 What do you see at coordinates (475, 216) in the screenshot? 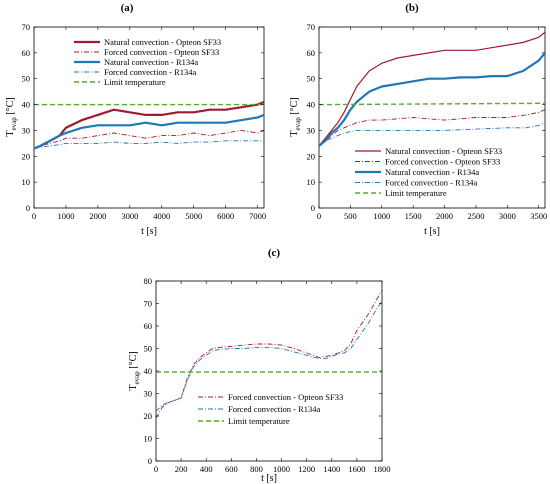
I see `x-tick-label: 2500` at bounding box center [475, 216].